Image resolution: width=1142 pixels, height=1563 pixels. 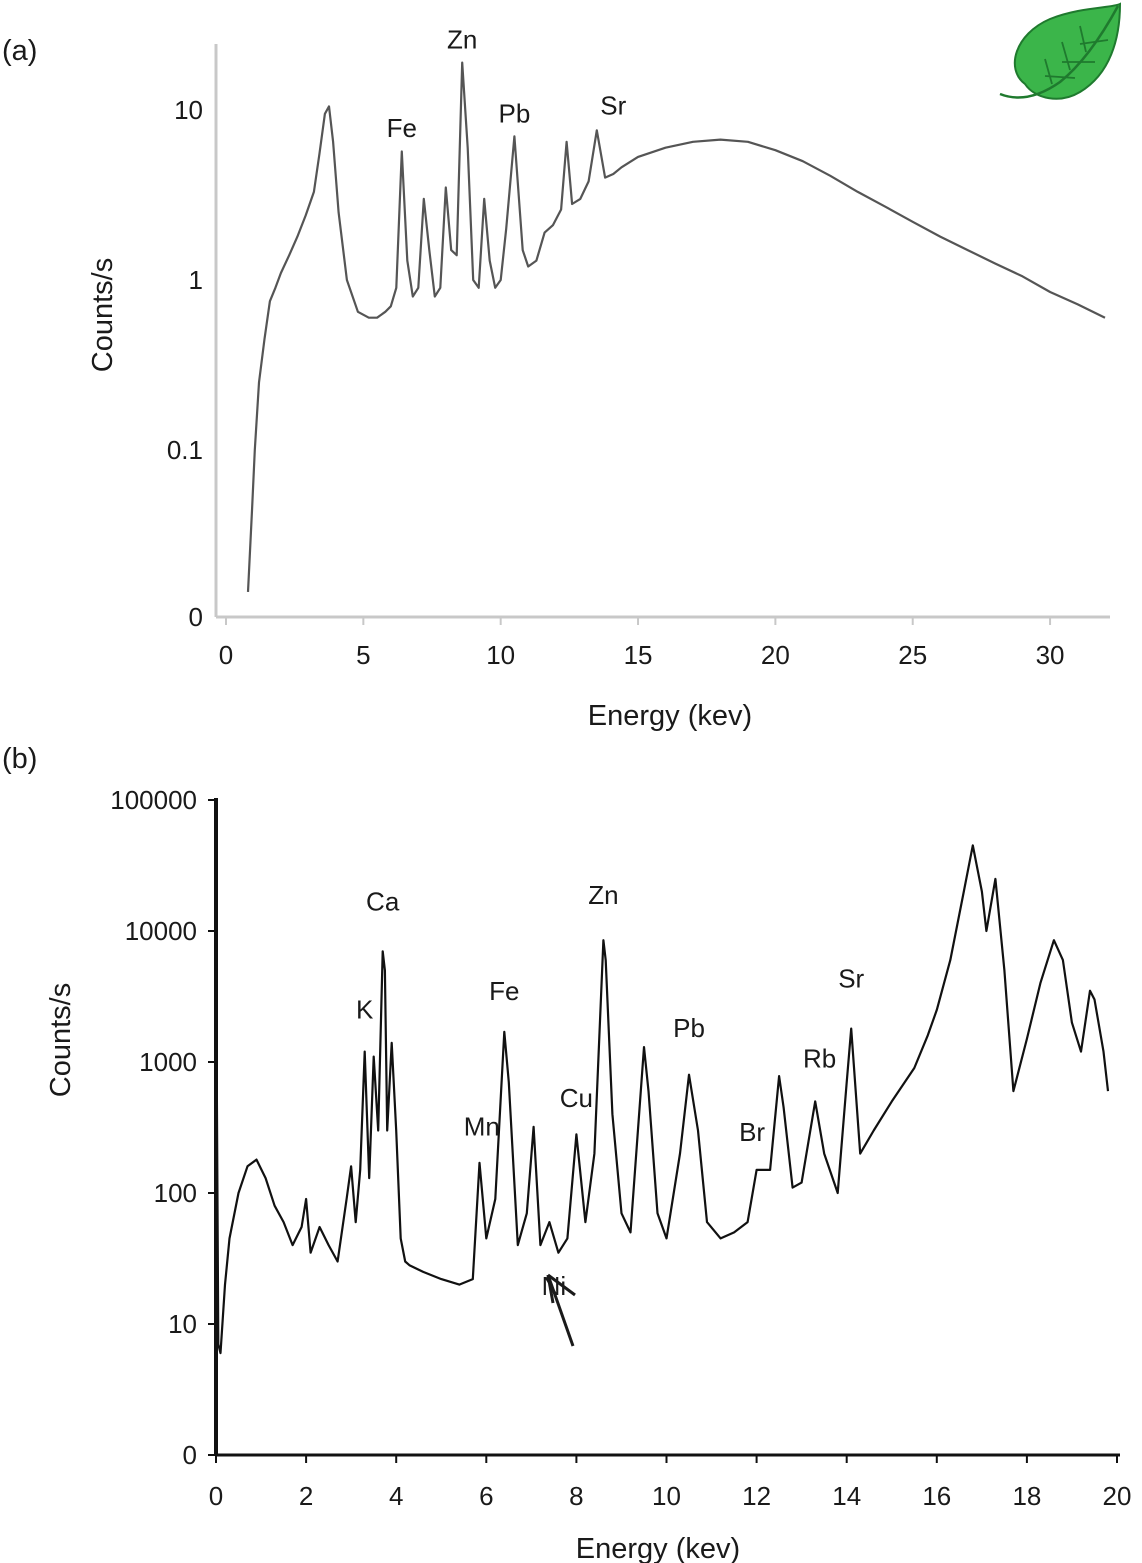 I want to click on panel-b-y-tick-label: 10, so click(x=182, y=1324).